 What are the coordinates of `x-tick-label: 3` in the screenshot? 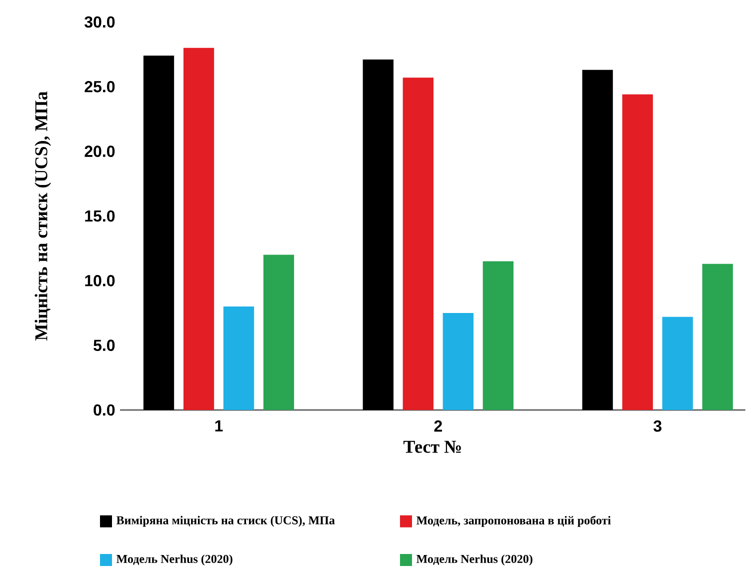 It's located at (658, 426).